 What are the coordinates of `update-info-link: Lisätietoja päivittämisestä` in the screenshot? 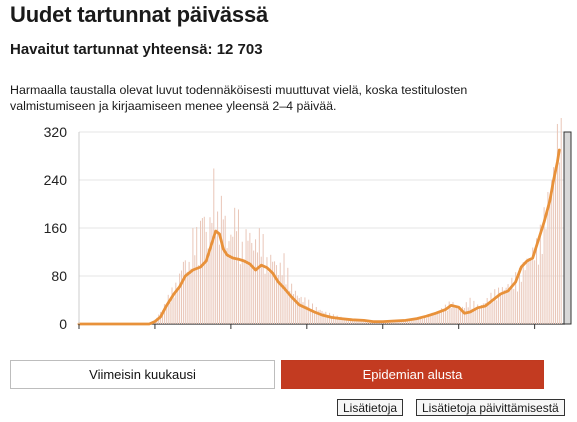 It's located at (490, 407).